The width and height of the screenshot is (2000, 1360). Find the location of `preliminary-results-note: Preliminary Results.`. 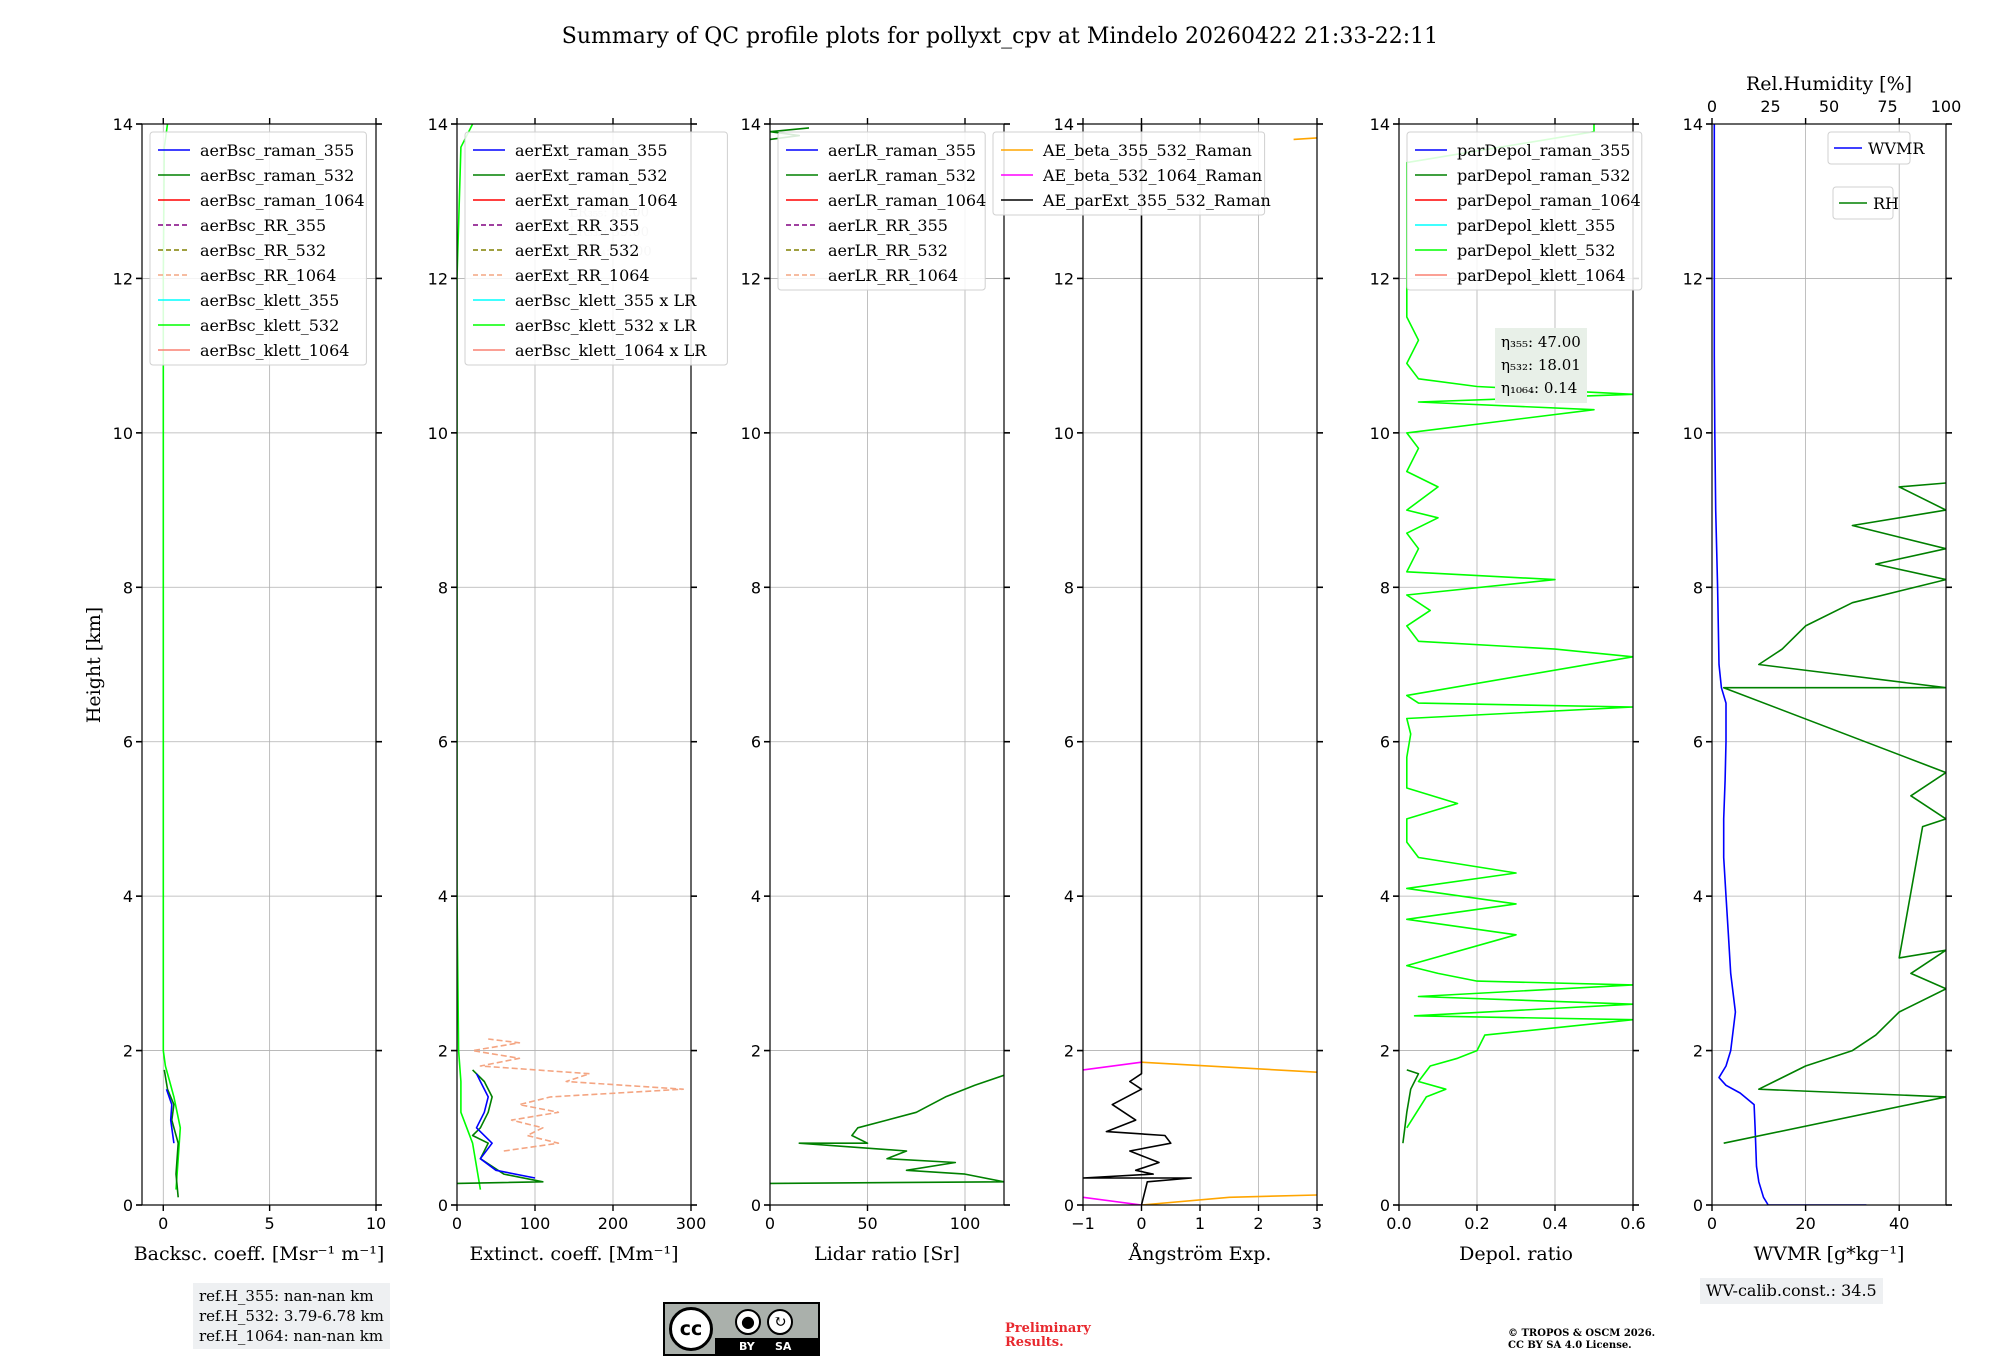

preliminary-results-note: Preliminary Results. is located at coordinates (1048, 1336).